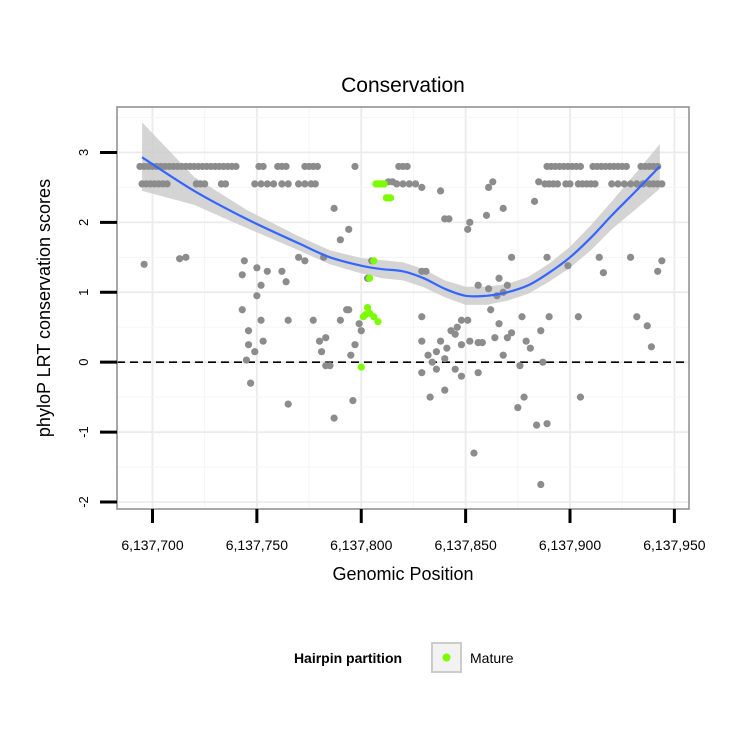  I want to click on y-axis-ticks: -2 -1 0 1 2 3, so click(96, 328).